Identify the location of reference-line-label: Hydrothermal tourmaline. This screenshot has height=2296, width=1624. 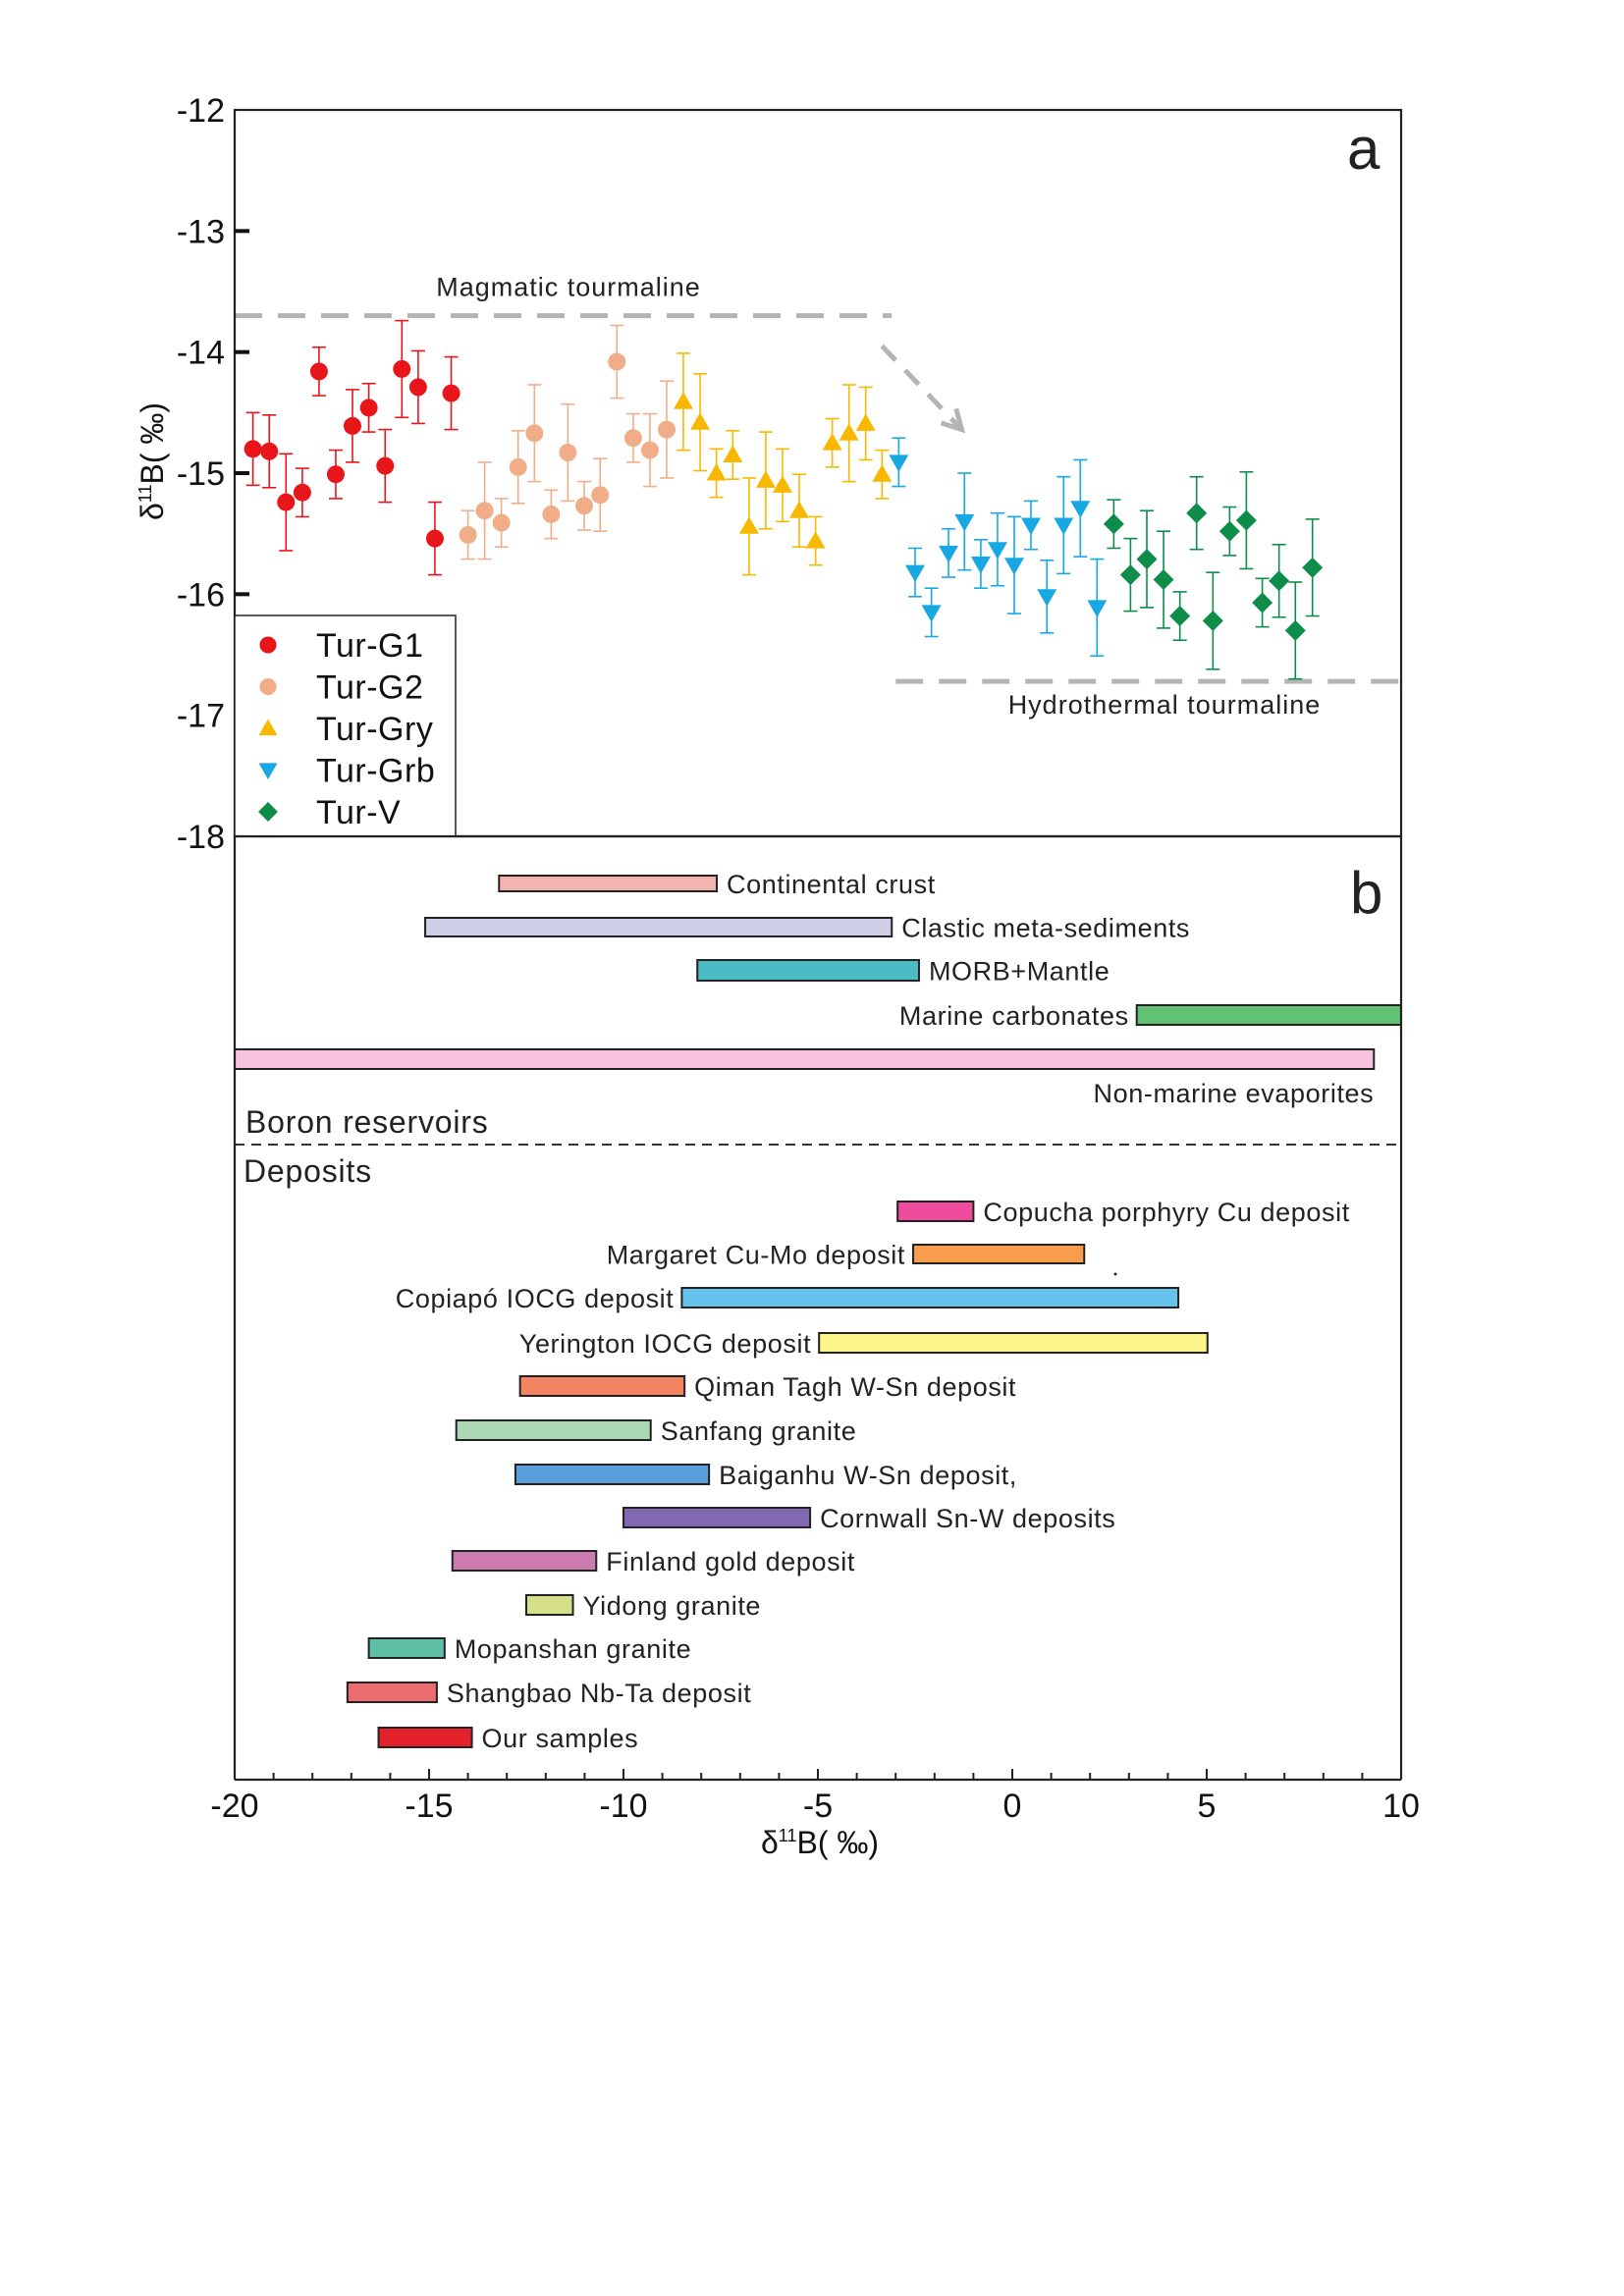
(1165, 705).